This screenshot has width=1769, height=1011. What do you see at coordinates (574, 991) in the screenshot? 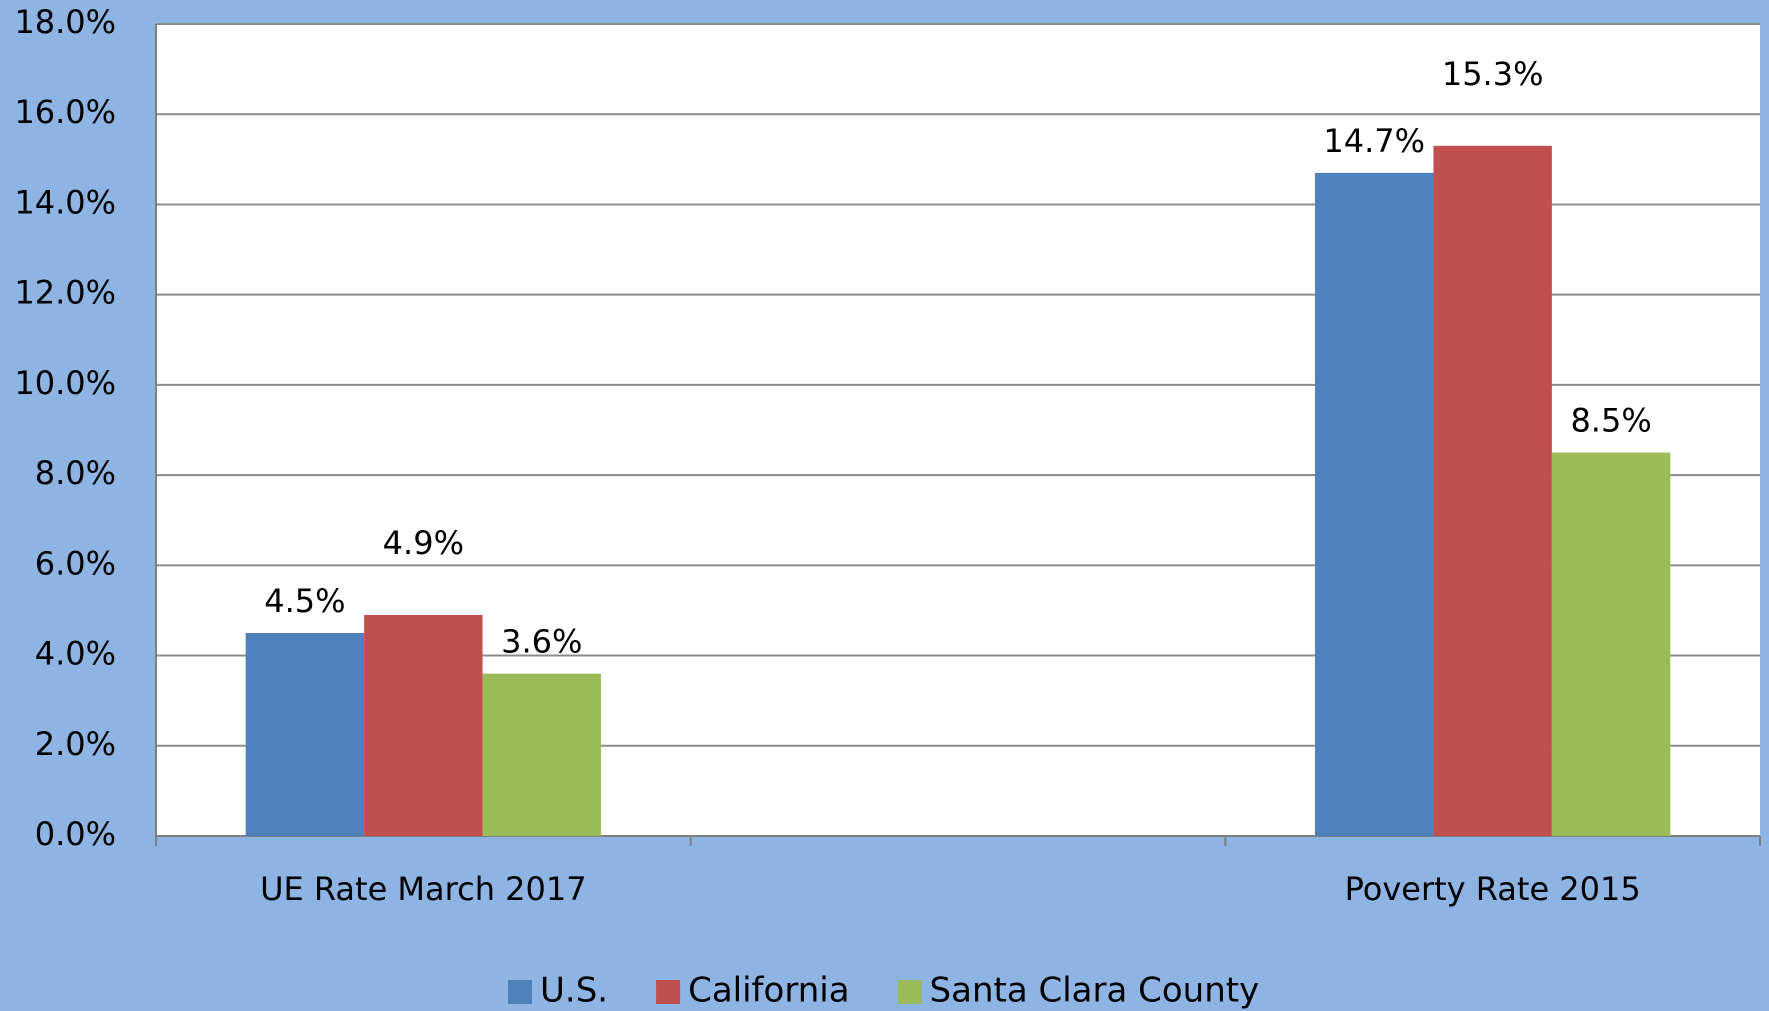
I see `legend-label: U.S.` at bounding box center [574, 991].